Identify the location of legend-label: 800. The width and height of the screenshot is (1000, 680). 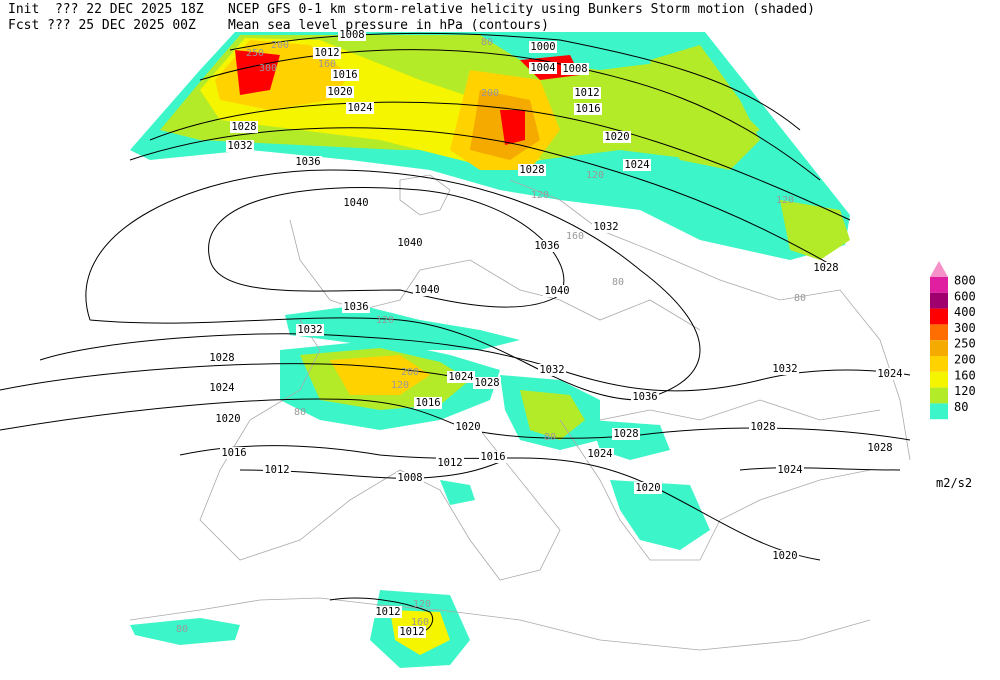
(965, 281).